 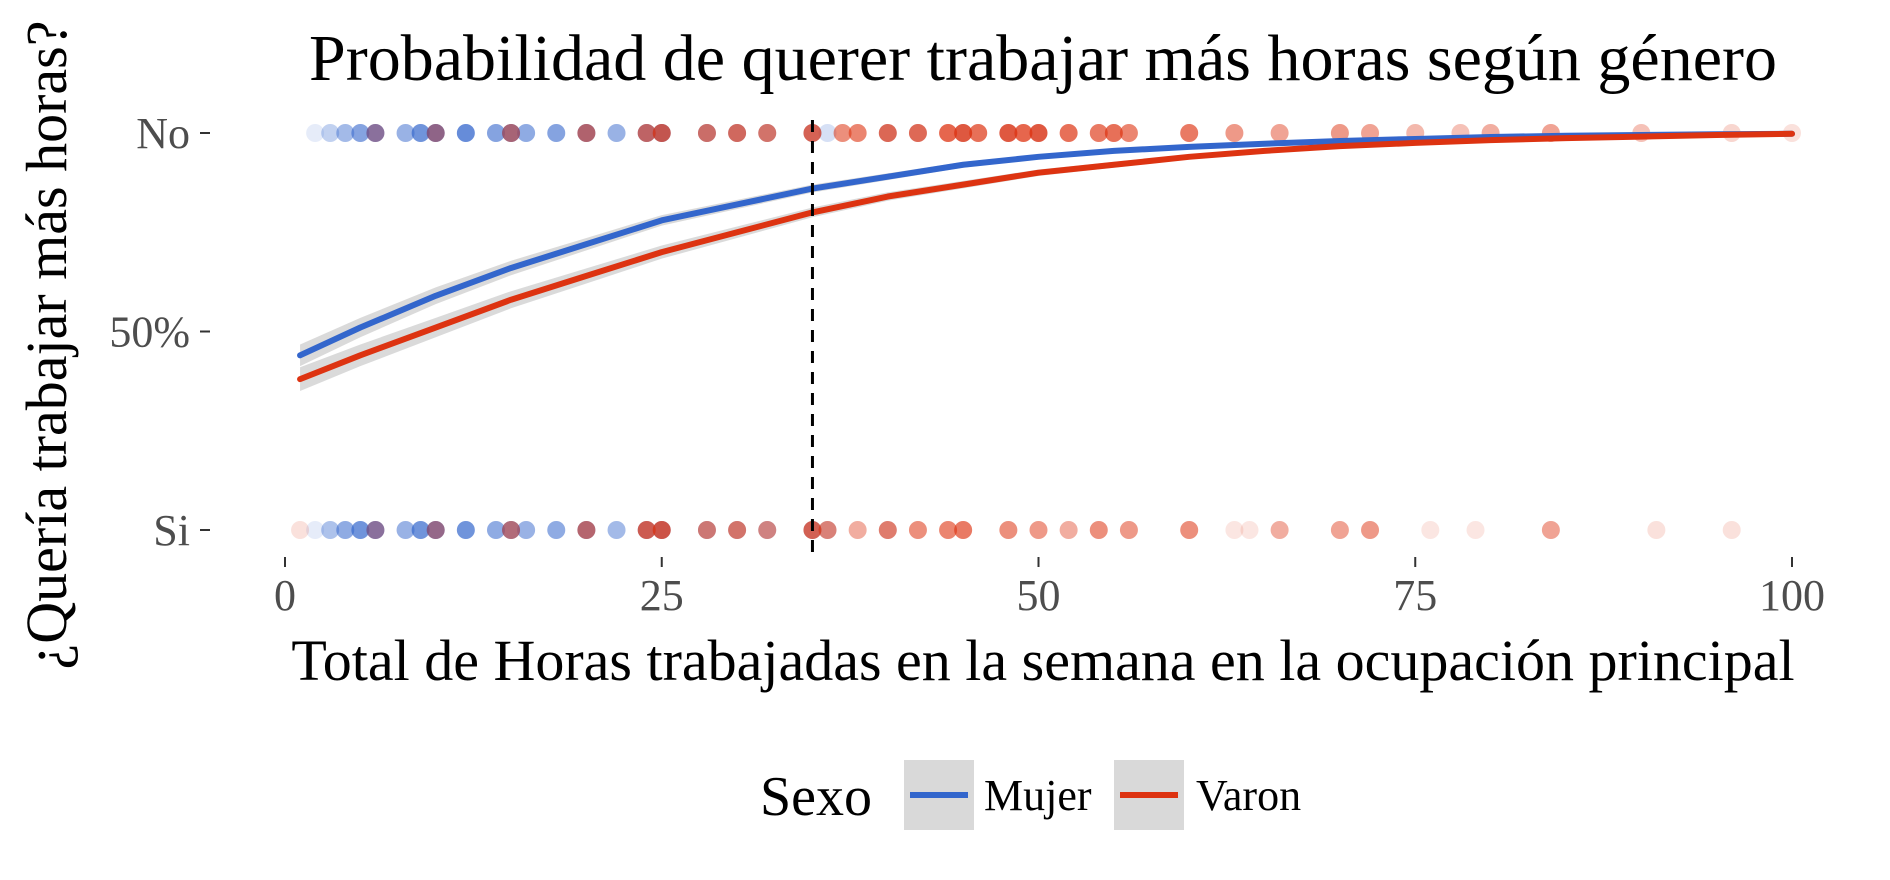 I want to click on x-tick-label: 0, so click(x=285, y=595).